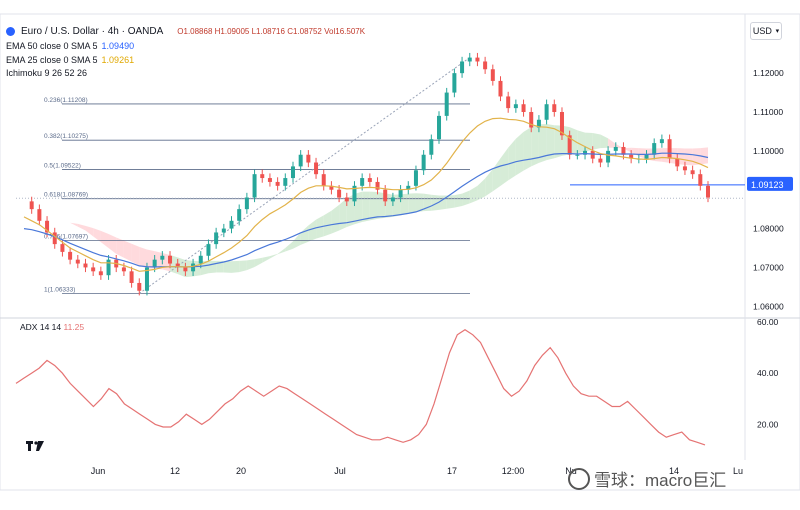 Image resolution: width=800 pixels, height=510 pixels. Describe the element at coordinates (195, 31) in the screenshot. I see `ohlc-open: O1.08868` at that location.